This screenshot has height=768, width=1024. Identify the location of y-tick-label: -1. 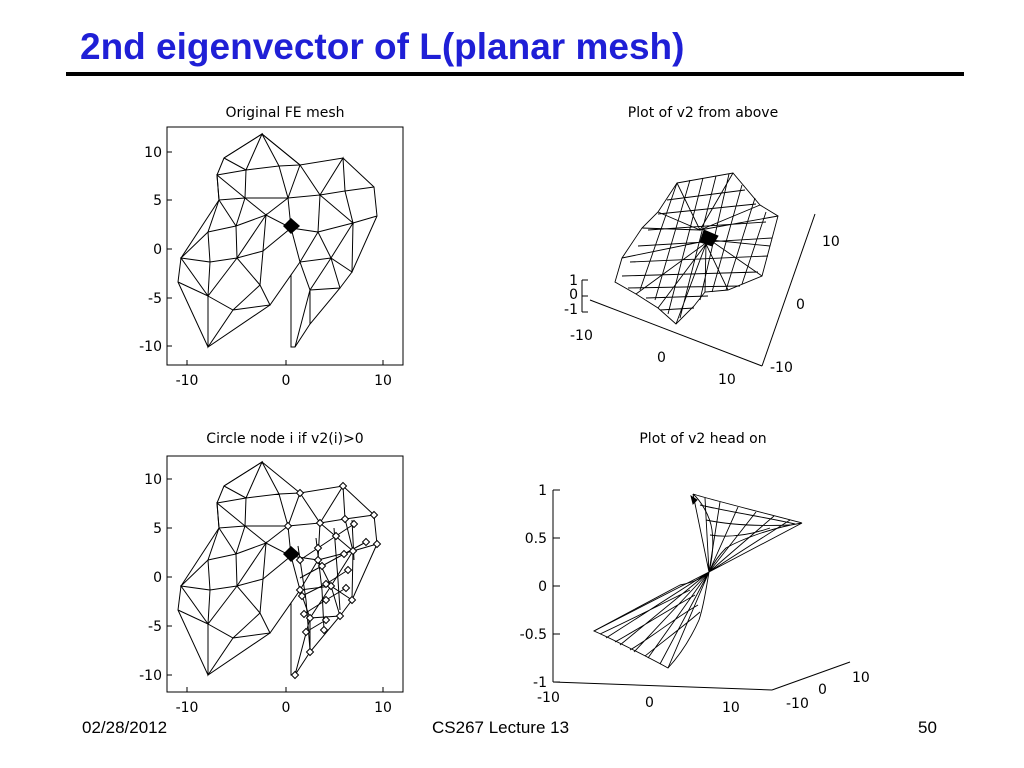
(540, 683).